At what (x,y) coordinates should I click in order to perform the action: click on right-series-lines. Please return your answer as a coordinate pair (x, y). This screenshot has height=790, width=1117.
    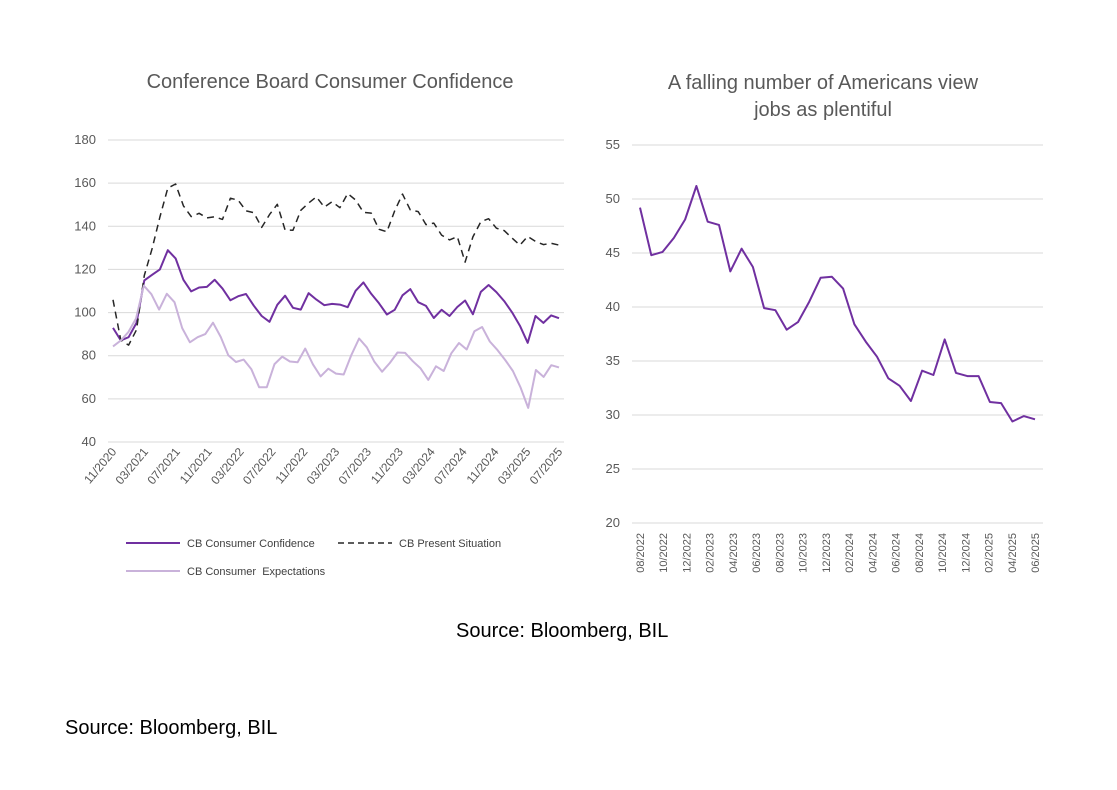
    Looking at the image, I should click on (837, 304).